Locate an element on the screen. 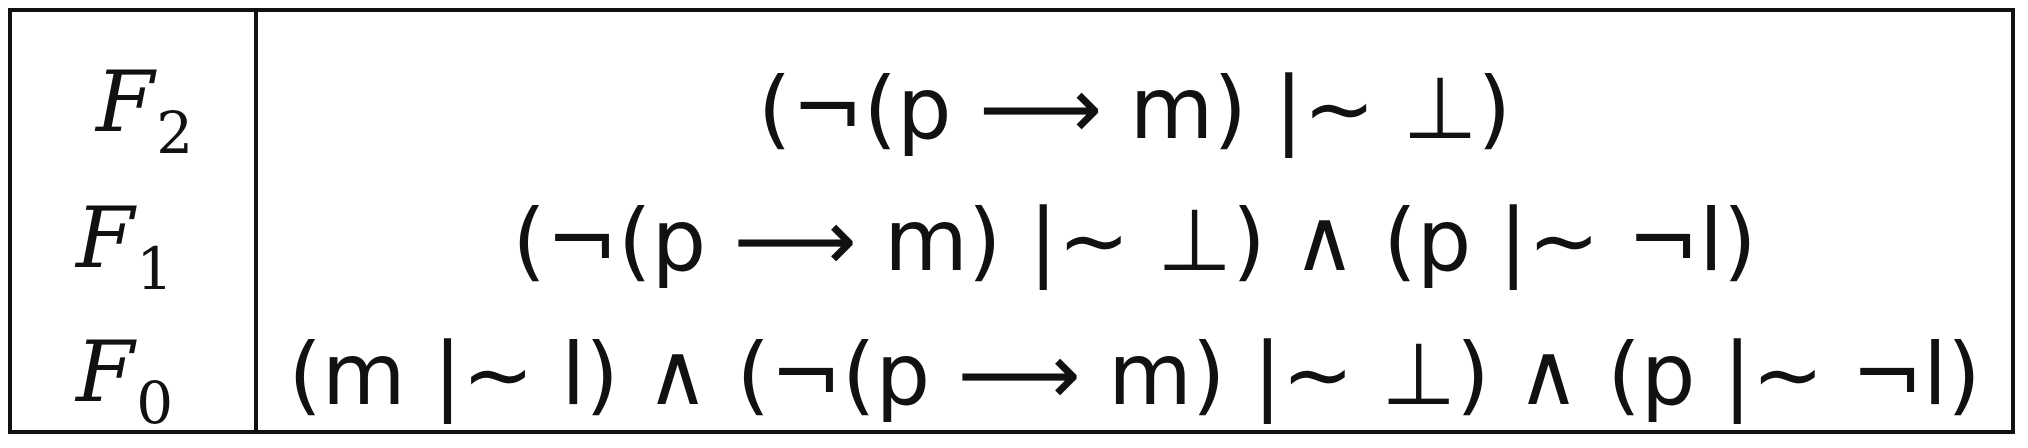  row-label-f2: F2 is located at coordinates (145, 110).